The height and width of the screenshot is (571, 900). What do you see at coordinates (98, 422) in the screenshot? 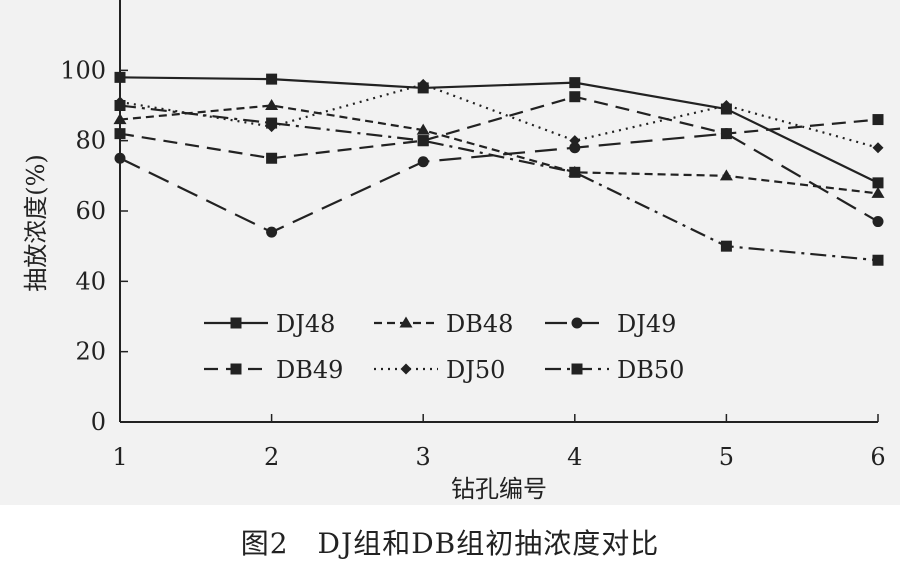
I see `y-tick-label: 0` at bounding box center [98, 422].